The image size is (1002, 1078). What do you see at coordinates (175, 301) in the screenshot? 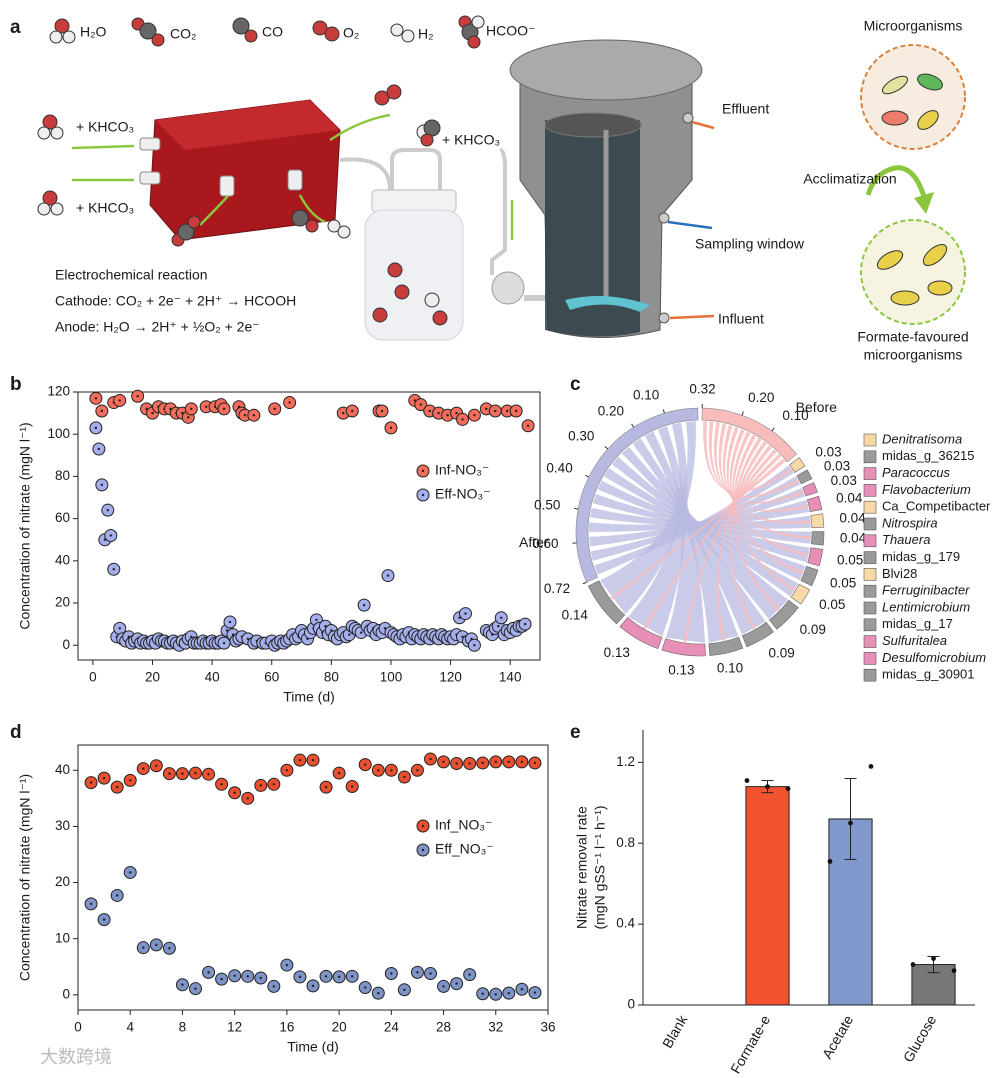
I see `cathode-equation: Cathode: CO₂ + 2e⁻ + 2H⁺ → HCOOH` at bounding box center [175, 301].